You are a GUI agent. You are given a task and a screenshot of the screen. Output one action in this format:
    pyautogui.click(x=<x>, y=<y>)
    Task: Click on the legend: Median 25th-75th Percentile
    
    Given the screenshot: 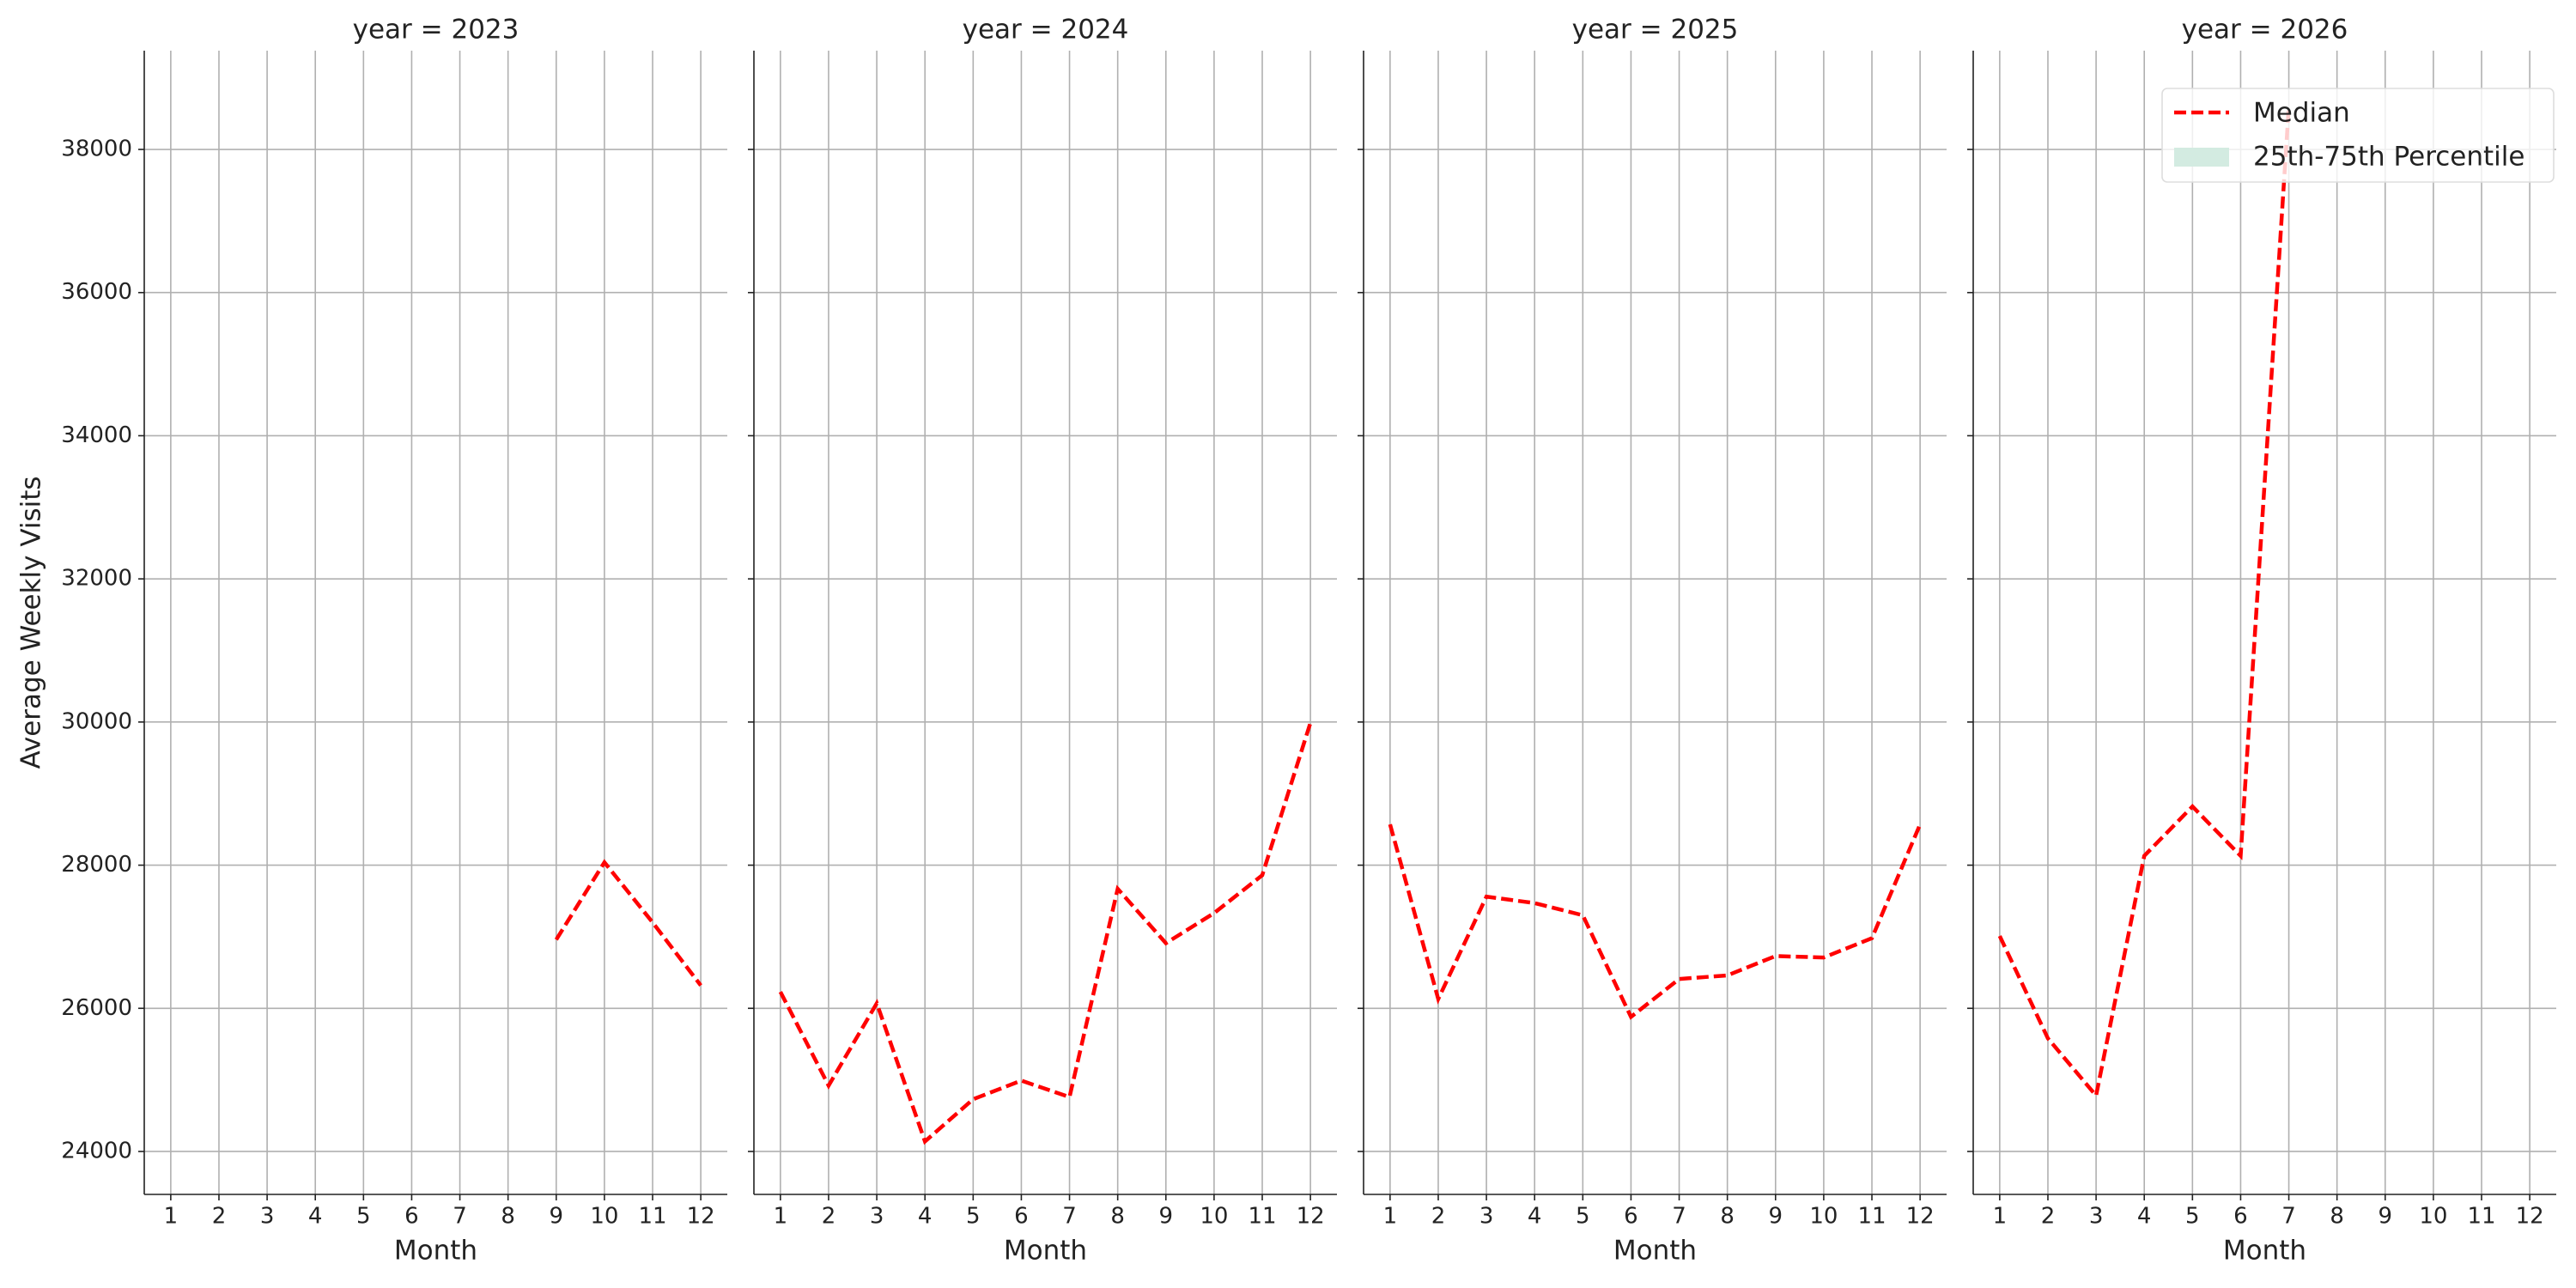 What is the action you would take?
    pyautogui.click(x=2358, y=135)
    